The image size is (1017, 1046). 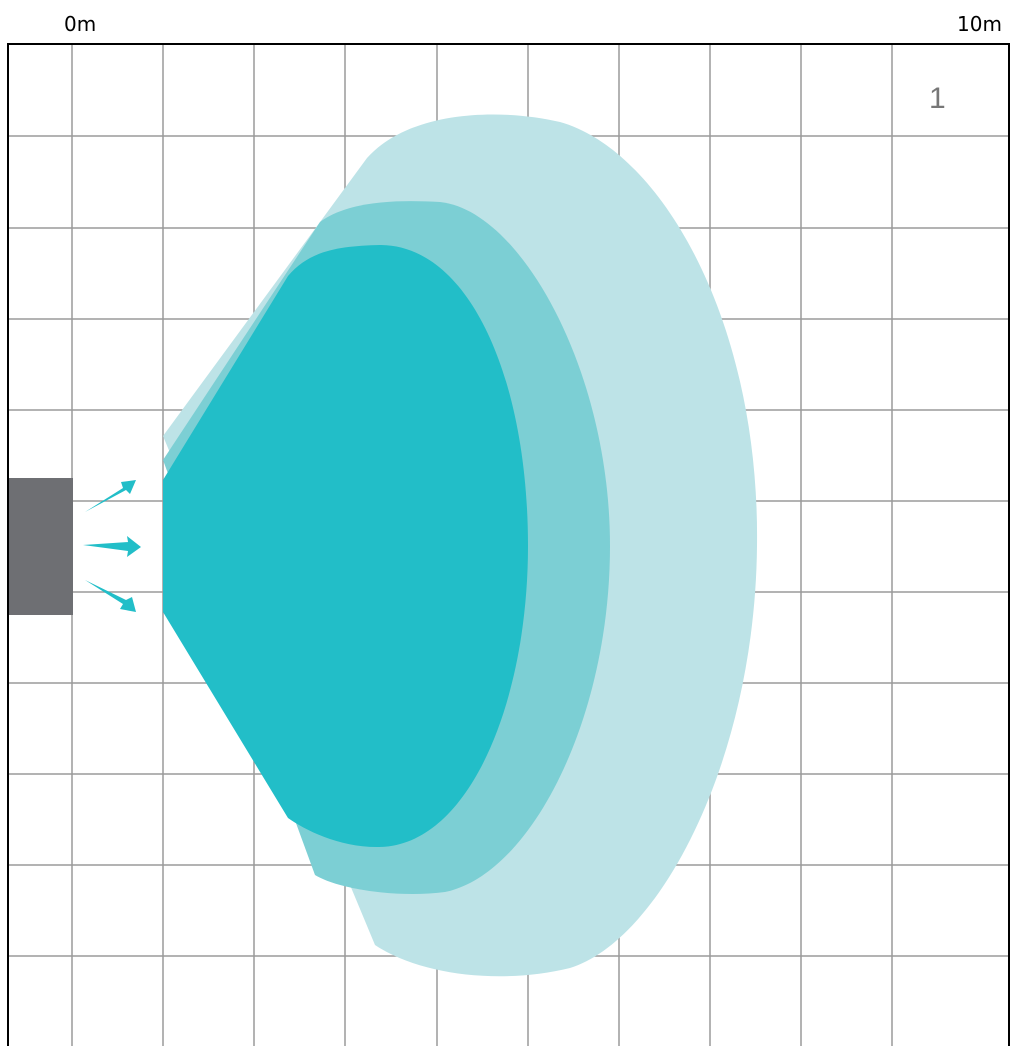 I want to click on speaker-icon, so click(x=40, y=546).